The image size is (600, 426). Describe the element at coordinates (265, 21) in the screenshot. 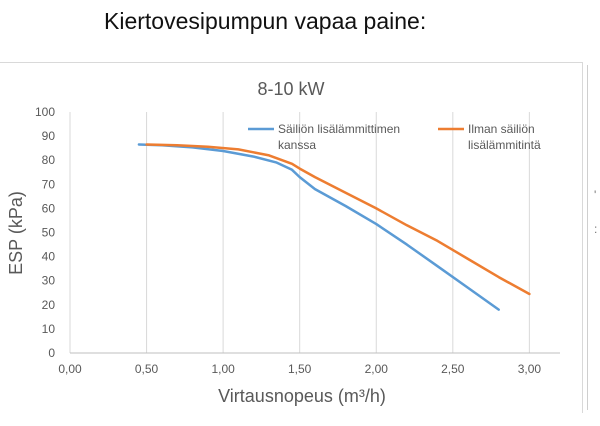

I see `page-heading: Kiertovesipumpun vapaa paine:` at that location.